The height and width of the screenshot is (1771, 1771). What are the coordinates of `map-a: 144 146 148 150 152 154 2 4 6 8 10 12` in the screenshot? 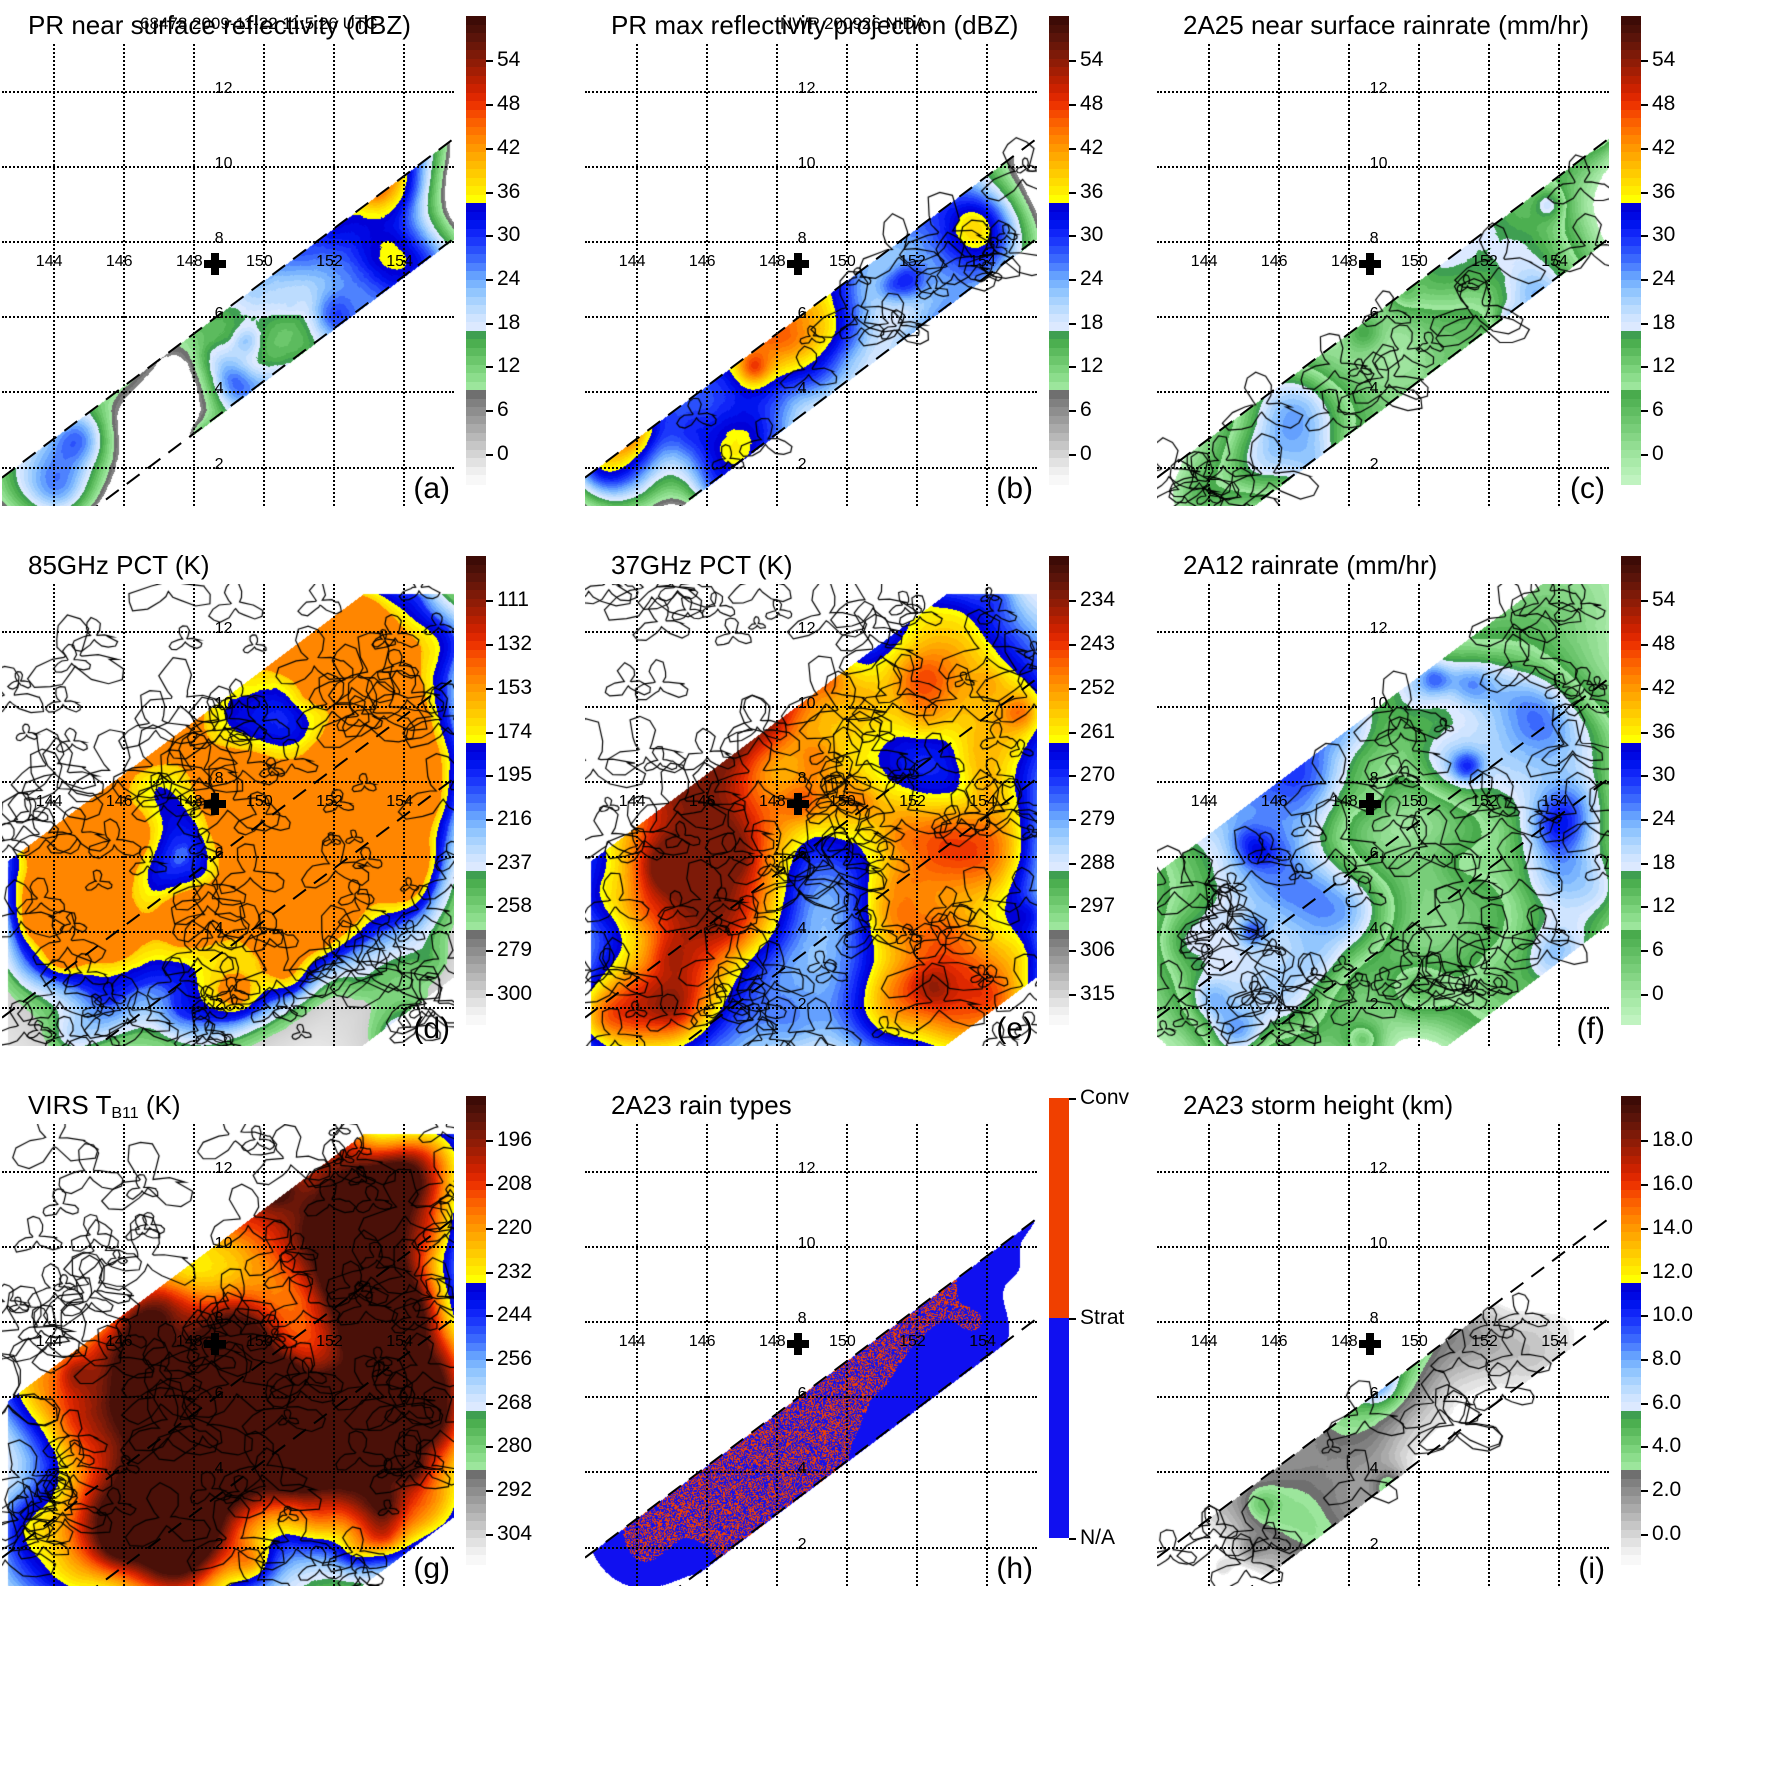 It's located at (228, 275).